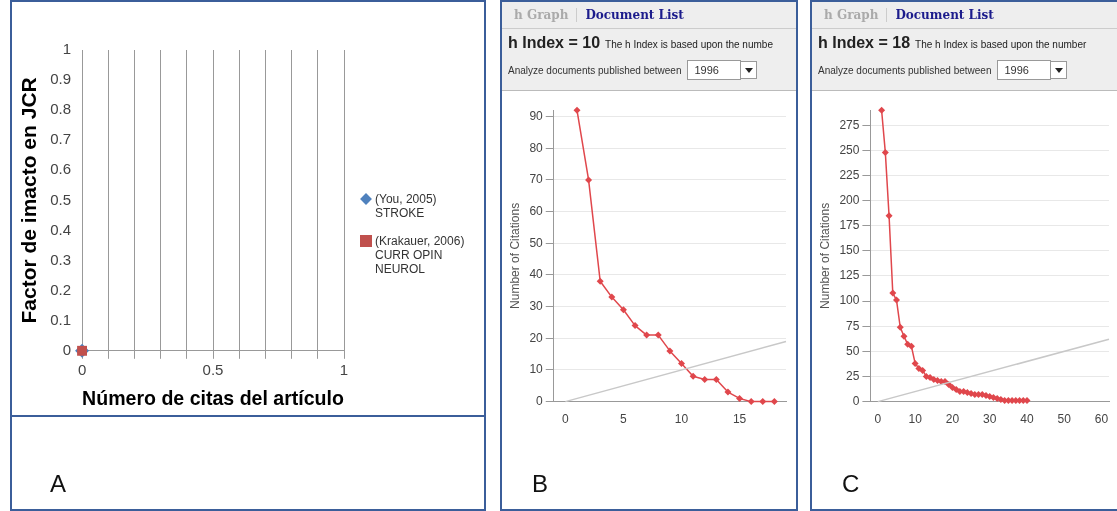  I want to click on x-tick-label: 20, so click(952, 419).